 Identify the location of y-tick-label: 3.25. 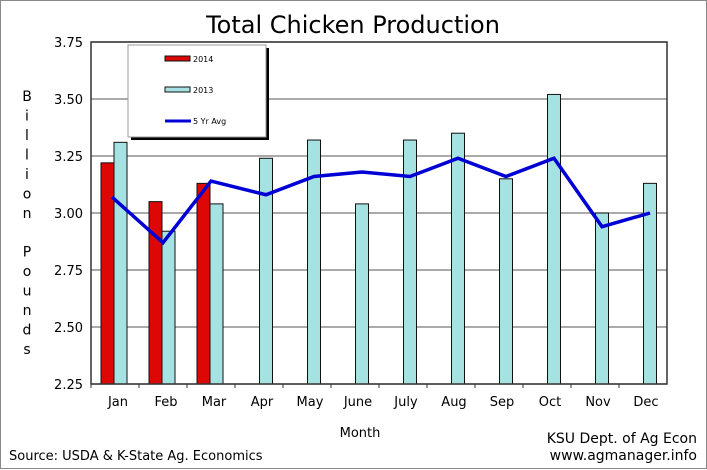
(68, 157).